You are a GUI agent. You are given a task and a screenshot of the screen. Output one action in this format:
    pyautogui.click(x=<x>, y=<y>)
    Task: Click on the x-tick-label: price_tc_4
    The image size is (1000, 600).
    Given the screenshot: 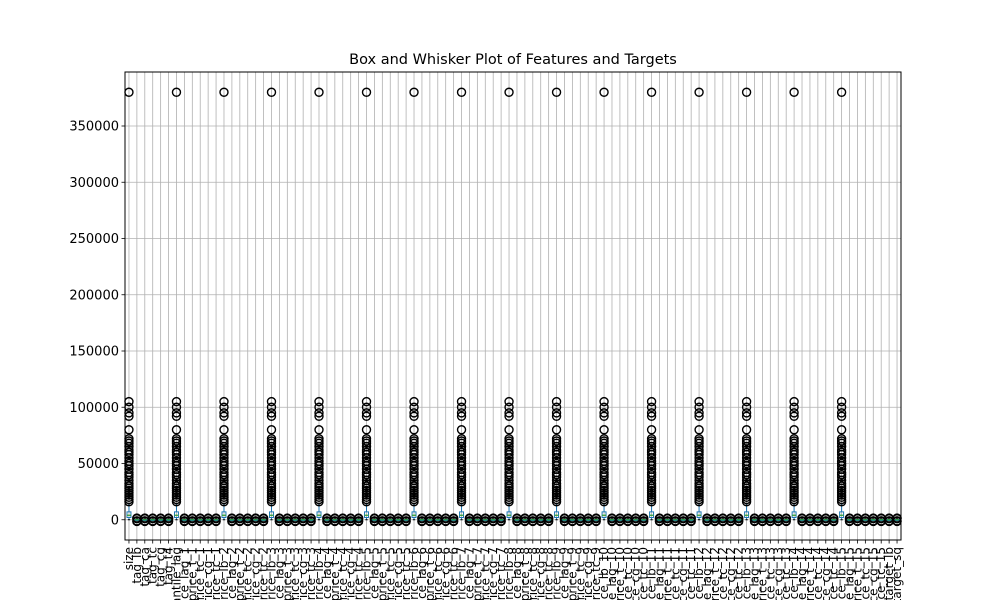 What is the action you would take?
    pyautogui.click(x=359, y=573)
    